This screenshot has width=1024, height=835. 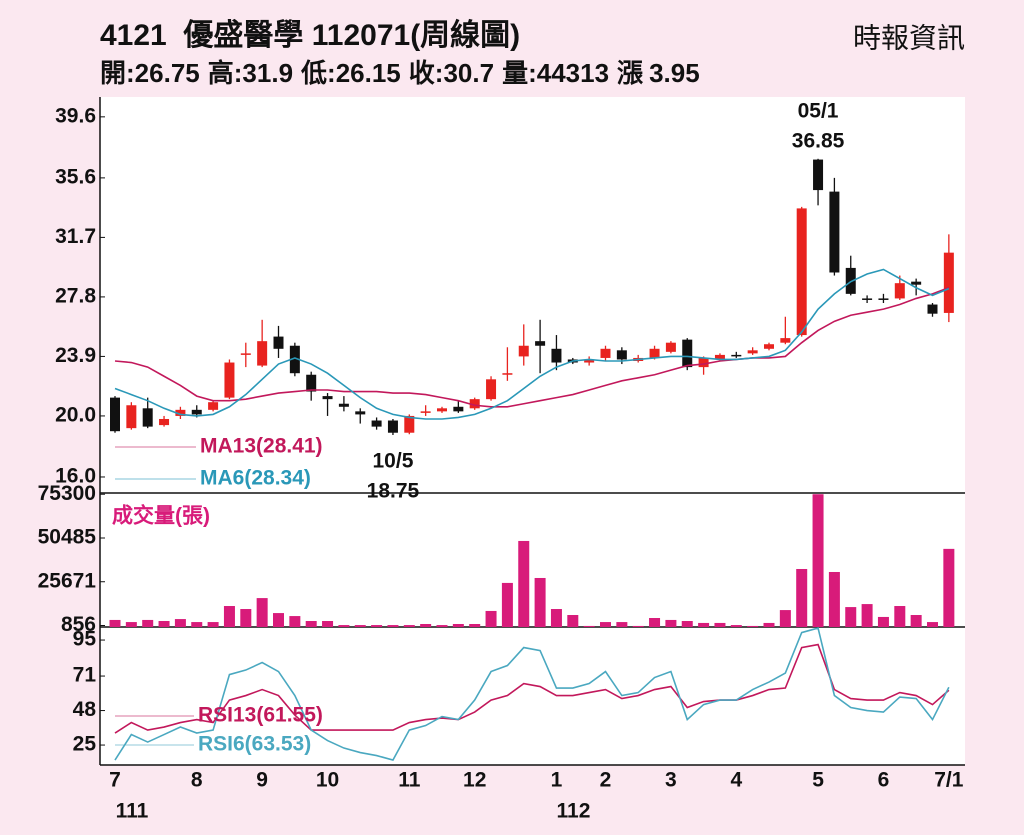 What do you see at coordinates (254, 744) in the screenshot?
I see `legend-label: RSI6(63.53)` at bounding box center [254, 744].